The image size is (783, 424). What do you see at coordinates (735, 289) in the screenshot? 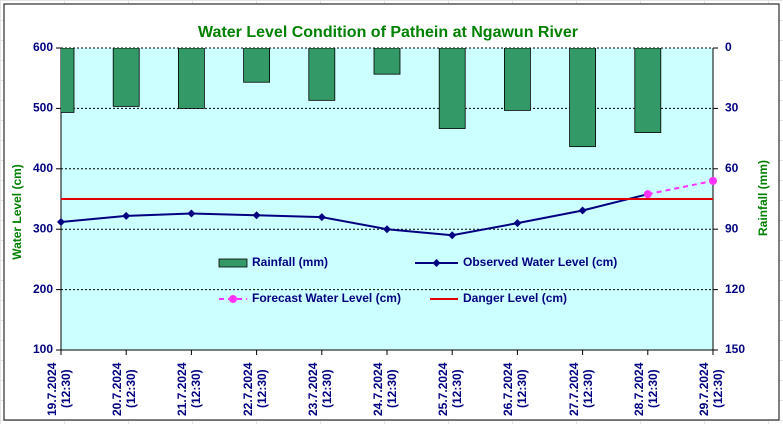
I see `y2-tick-label: 120` at bounding box center [735, 289].